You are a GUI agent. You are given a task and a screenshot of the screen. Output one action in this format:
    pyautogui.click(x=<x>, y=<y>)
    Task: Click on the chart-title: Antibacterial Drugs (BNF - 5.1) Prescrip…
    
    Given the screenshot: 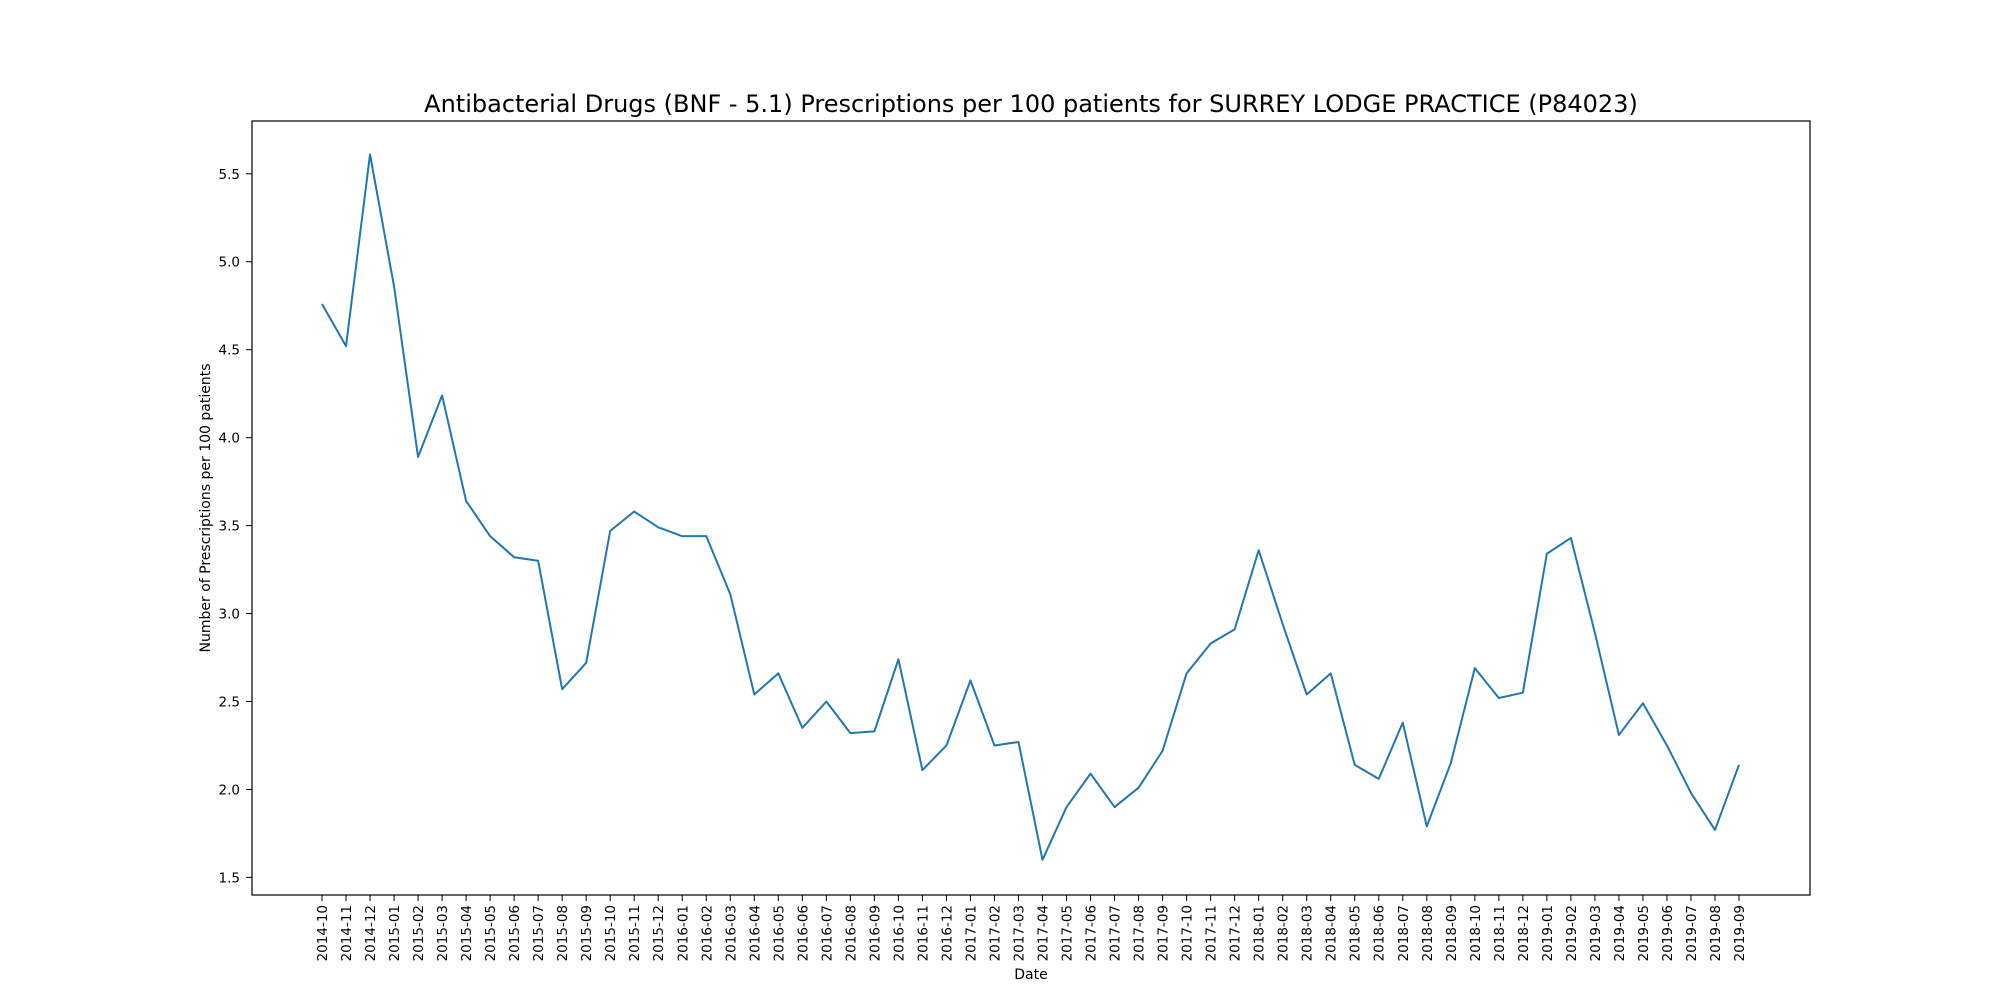 What is the action you would take?
    pyautogui.click(x=1031, y=104)
    